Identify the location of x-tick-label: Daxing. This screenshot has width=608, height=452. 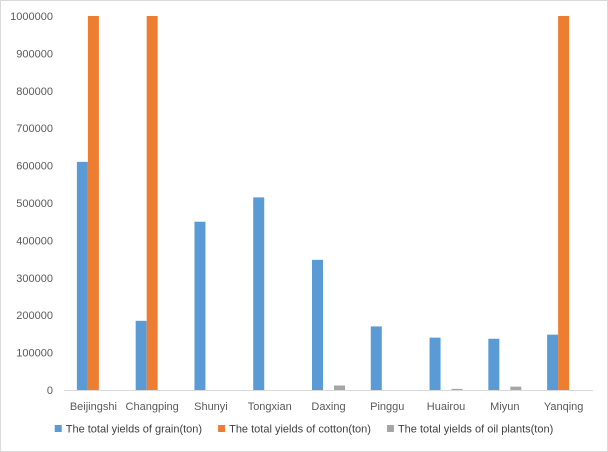
(328, 407).